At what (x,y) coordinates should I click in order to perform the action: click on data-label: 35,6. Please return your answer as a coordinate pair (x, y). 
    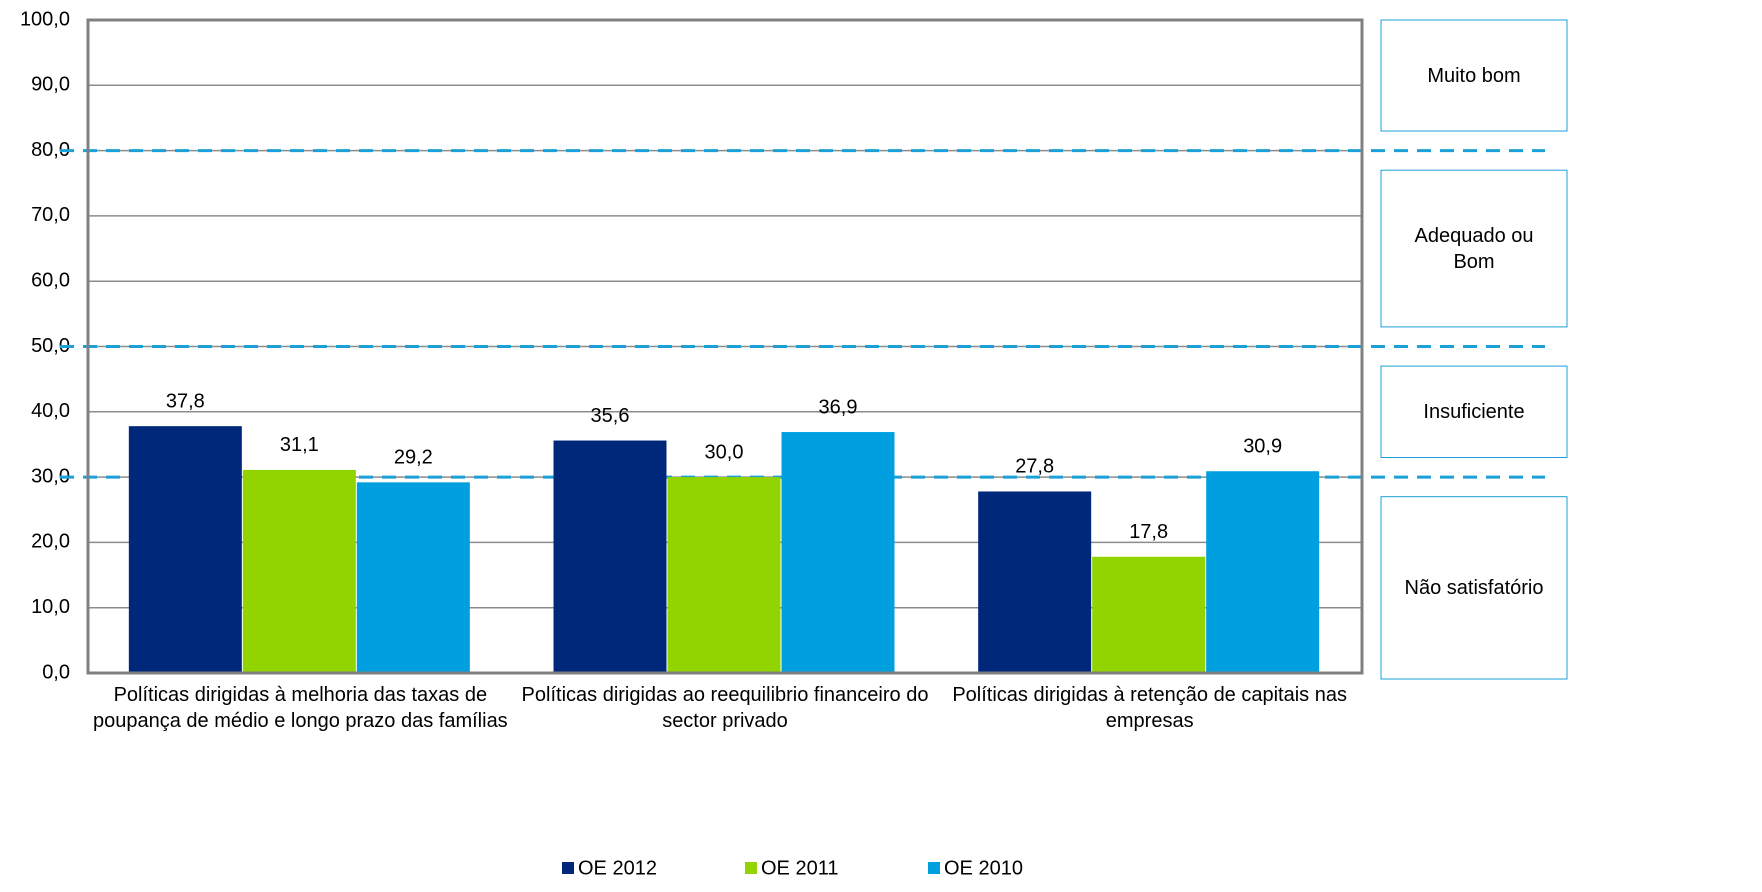
    Looking at the image, I should click on (610, 416).